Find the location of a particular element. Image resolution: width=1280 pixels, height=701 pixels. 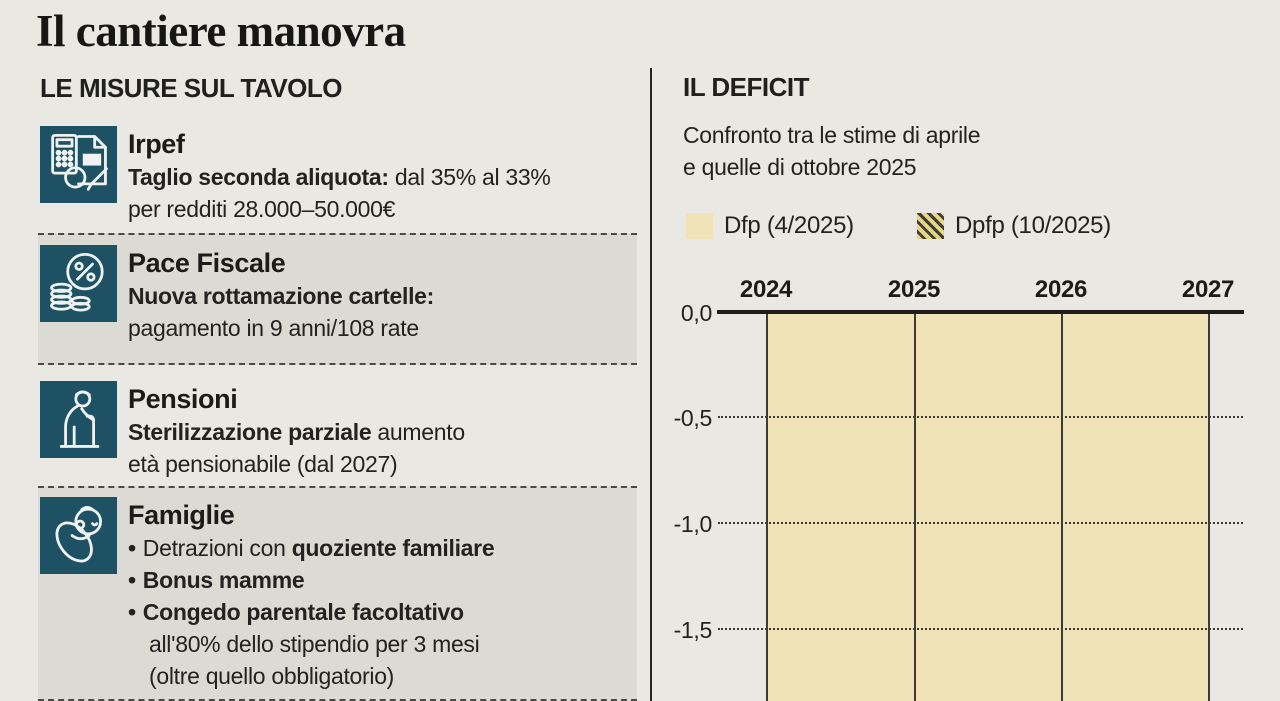

legend-entry-dfp: Dfp (4/2025) is located at coordinates (770, 226).